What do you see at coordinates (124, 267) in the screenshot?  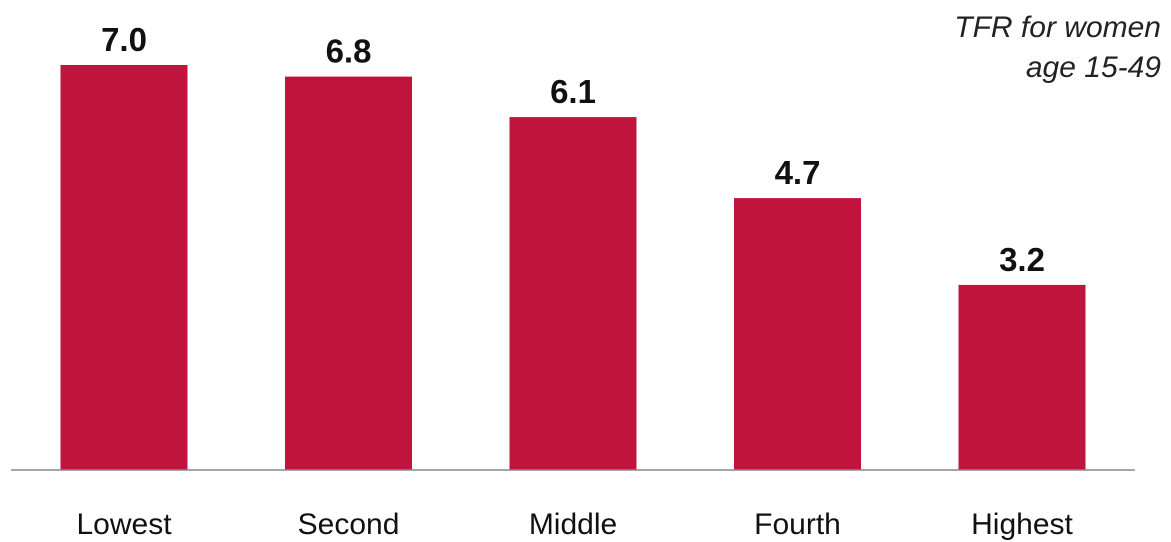 I see `bar-lowest` at bounding box center [124, 267].